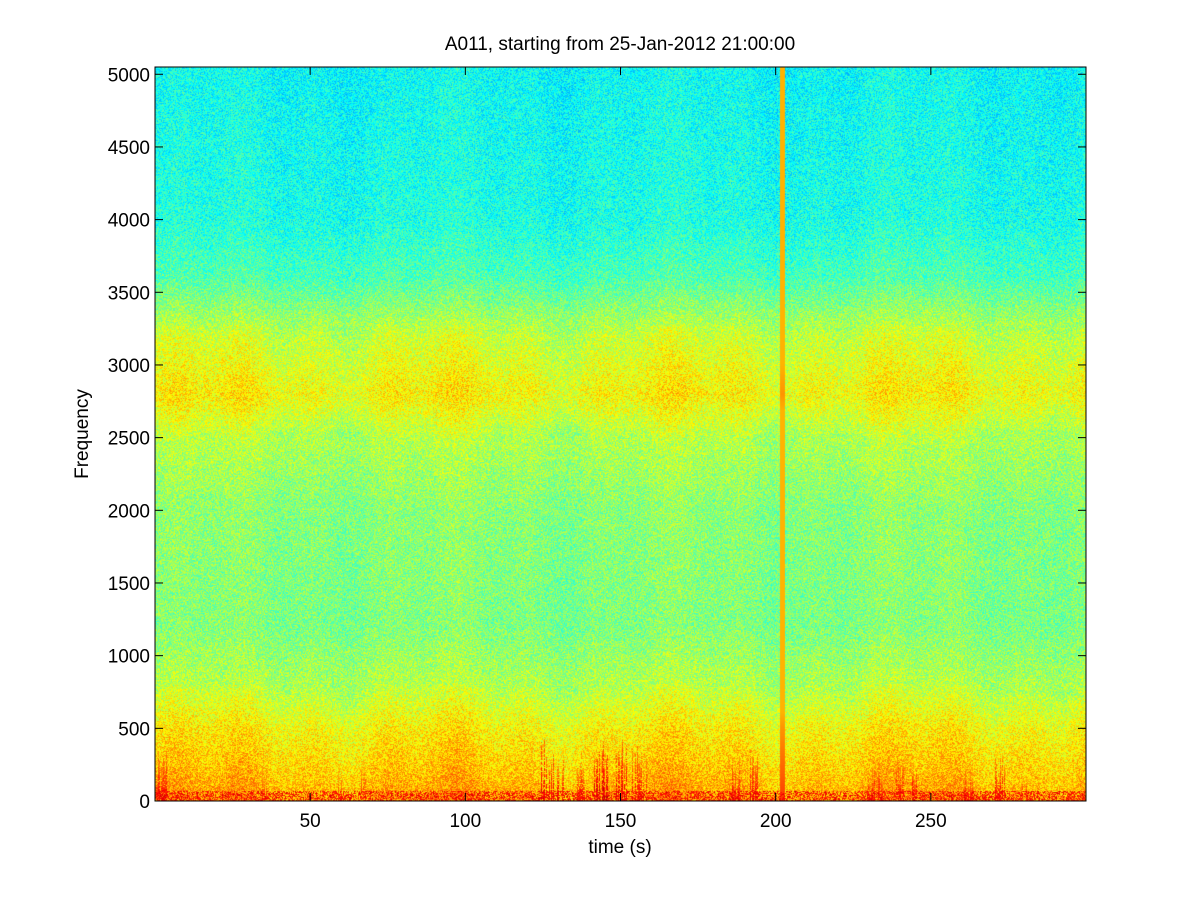 This screenshot has width=1200, height=900. I want to click on y-tick-label: 3000, so click(129, 366).